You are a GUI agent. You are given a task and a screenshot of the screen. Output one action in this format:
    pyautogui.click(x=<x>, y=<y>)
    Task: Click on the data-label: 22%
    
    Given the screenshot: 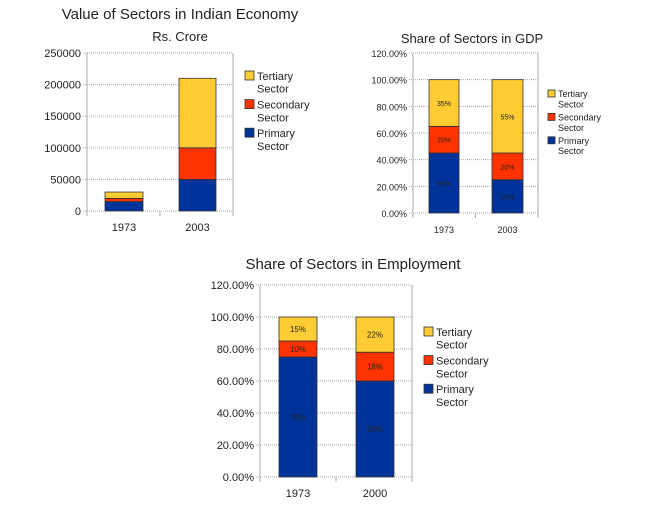 What is the action you would take?
    pyautogui.click(x=375, y=335)
    